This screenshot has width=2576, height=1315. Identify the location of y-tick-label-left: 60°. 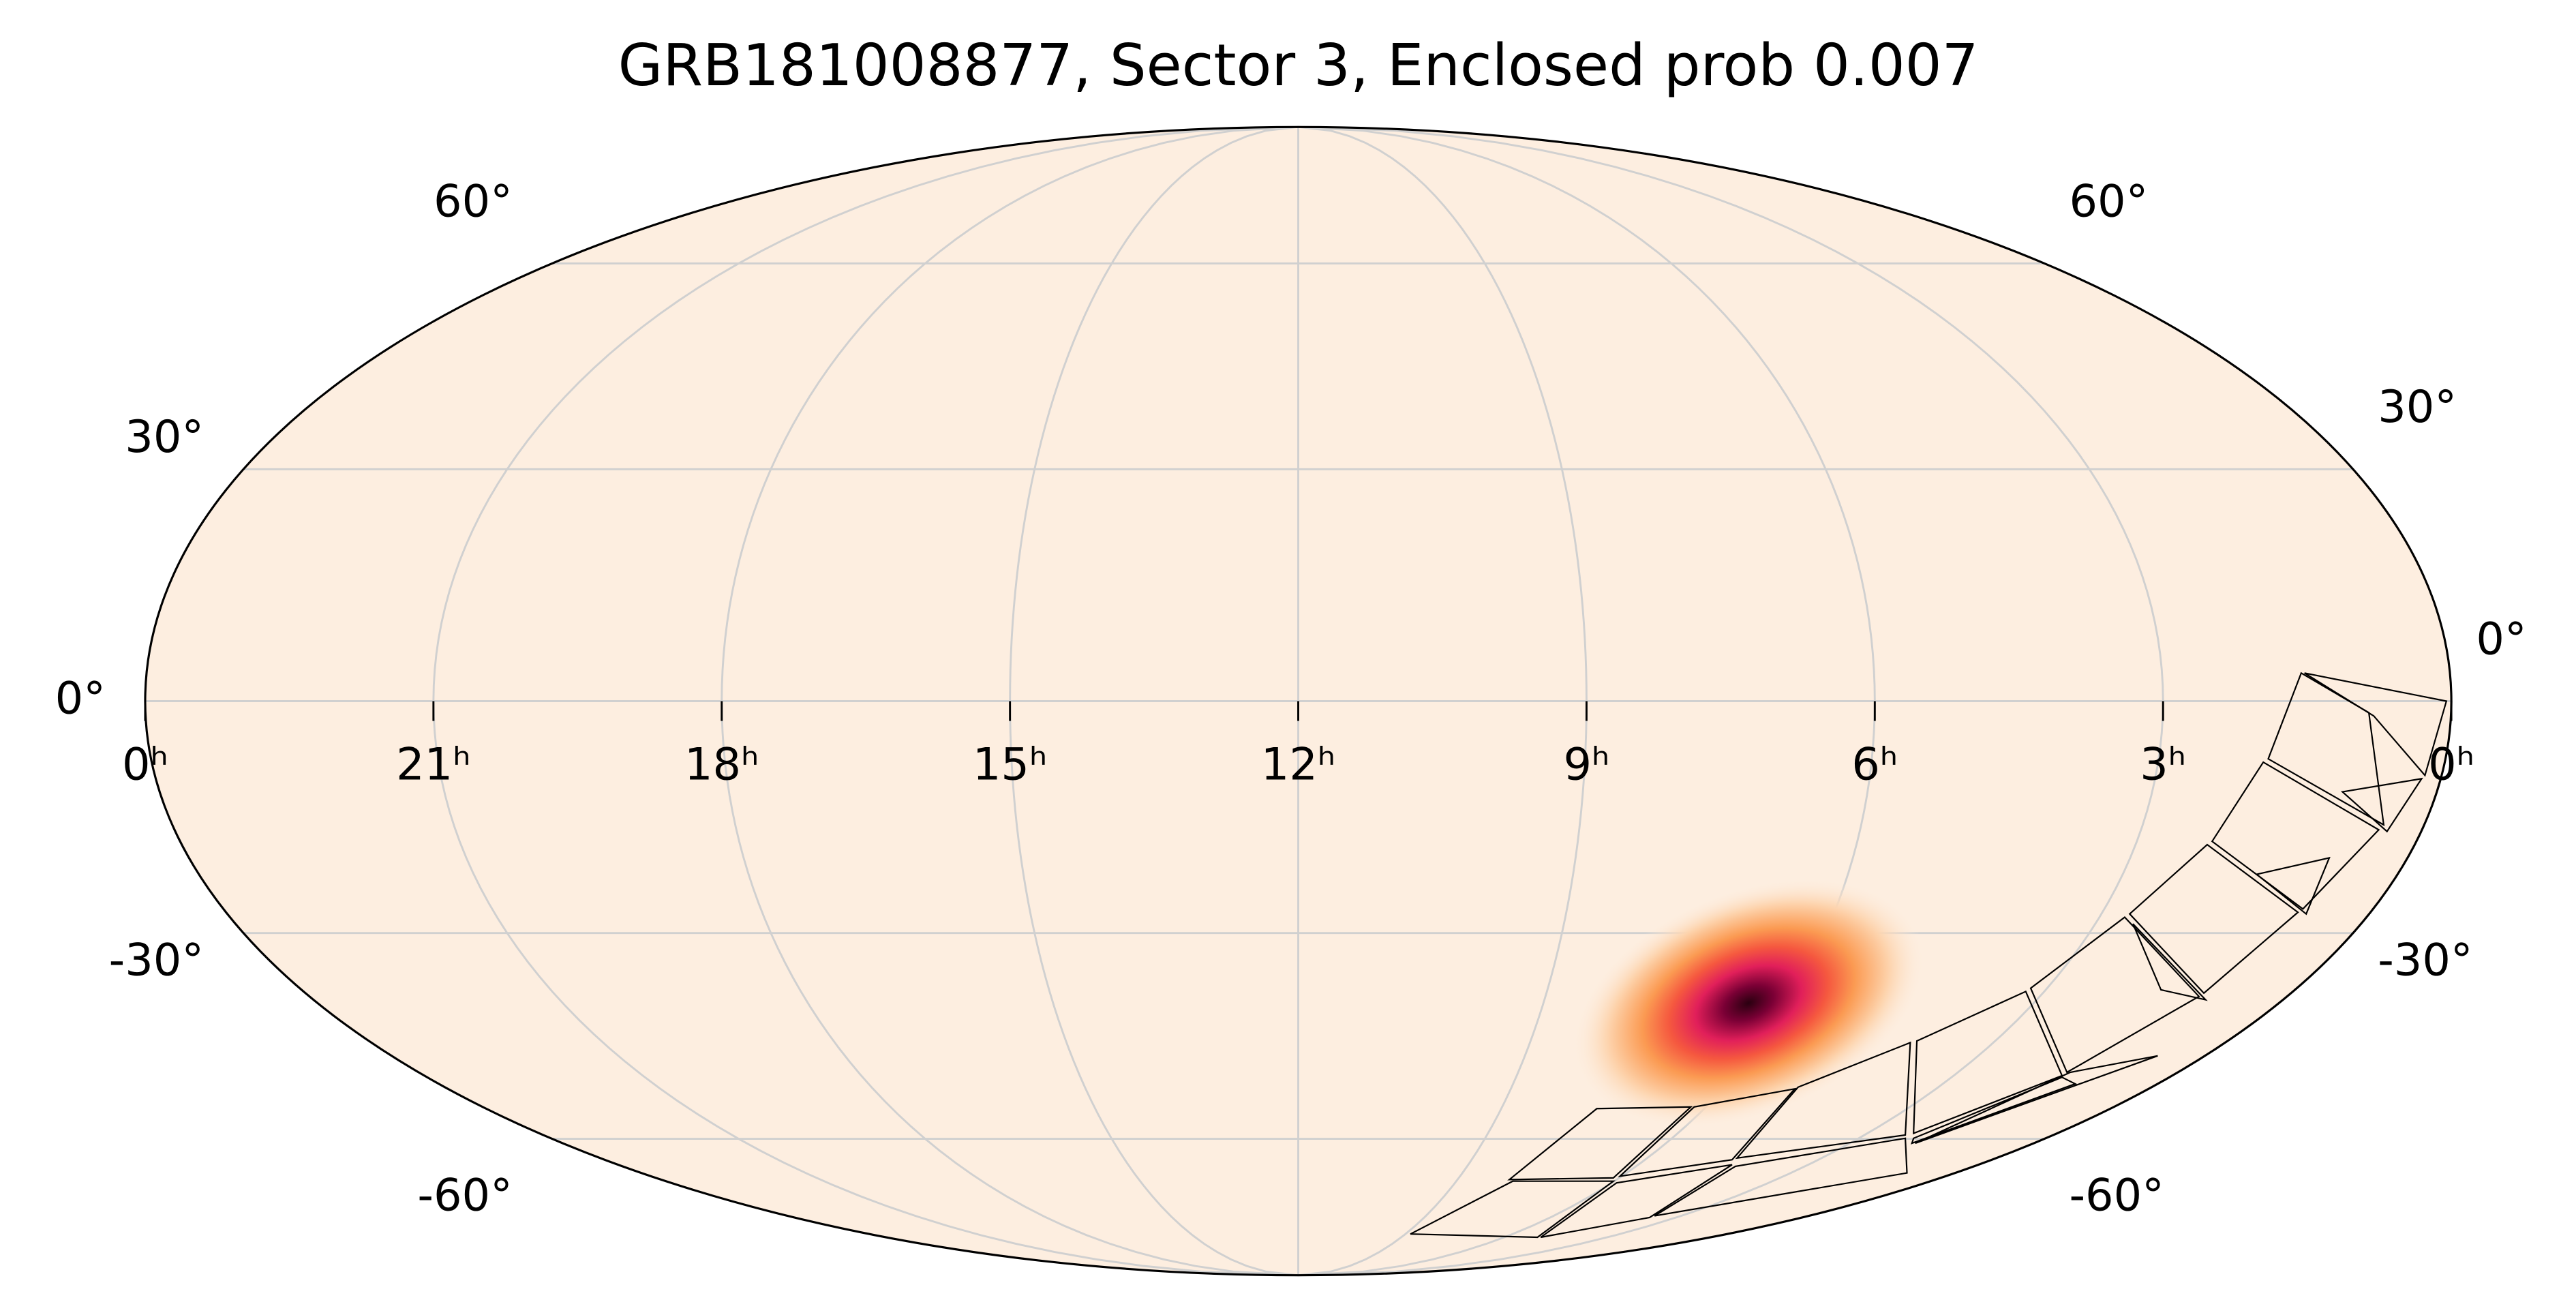
(474, 201).